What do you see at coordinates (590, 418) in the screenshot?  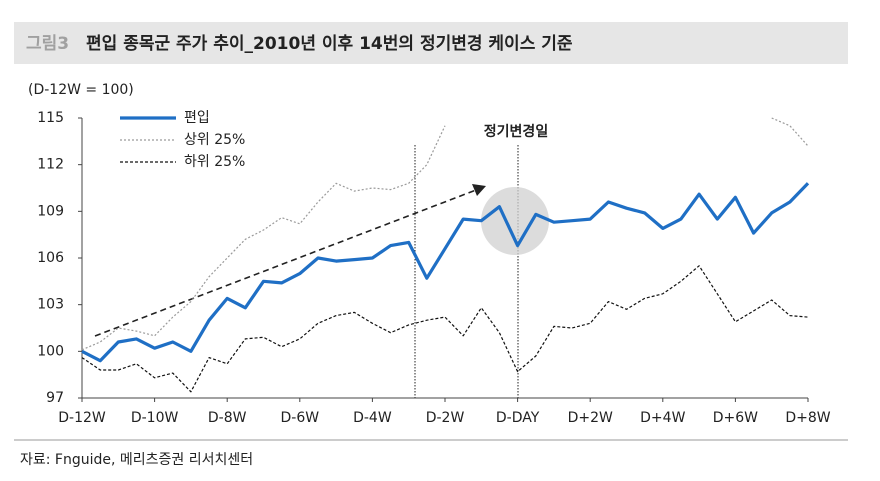 I see `x-tick-label: D+2W` at bounding box center [590, 418].